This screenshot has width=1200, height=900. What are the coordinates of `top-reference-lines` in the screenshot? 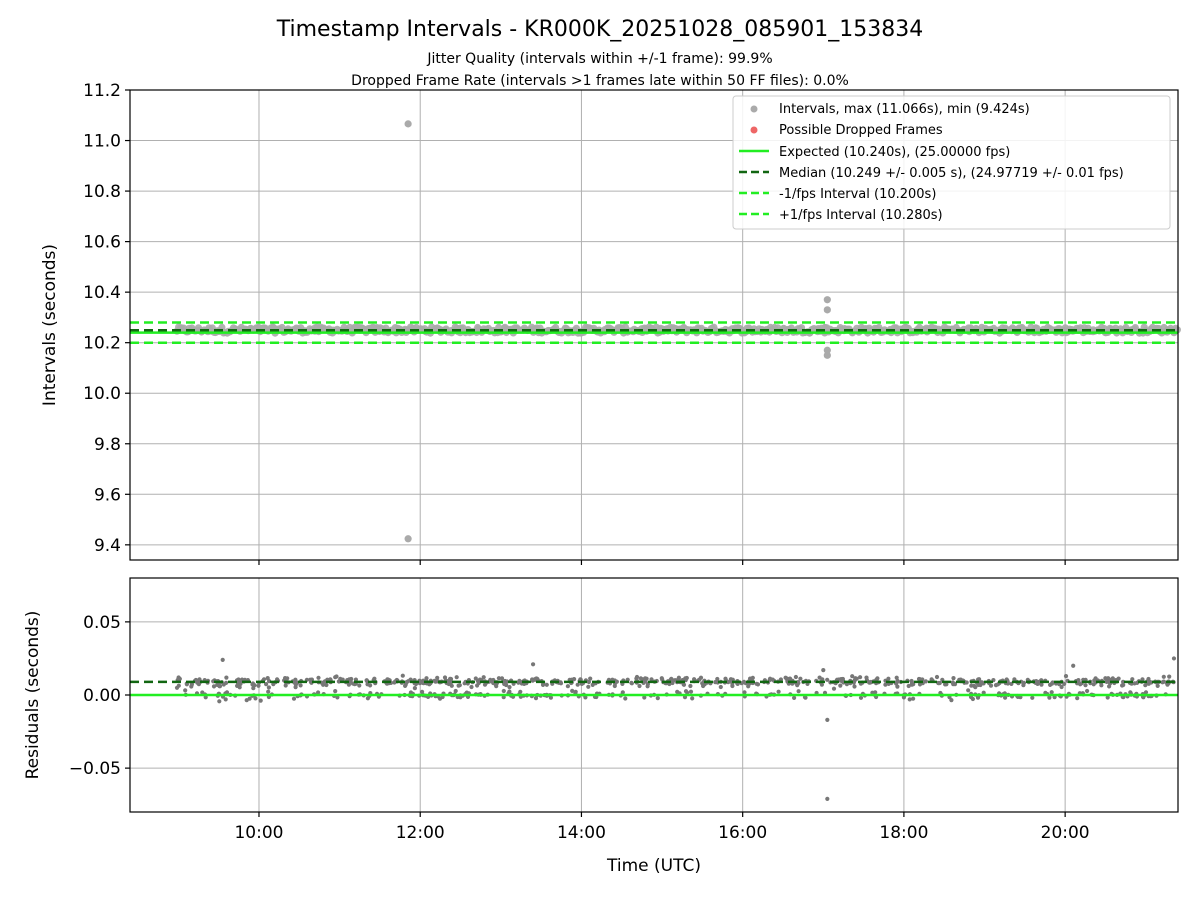 It's located at (654, 332).